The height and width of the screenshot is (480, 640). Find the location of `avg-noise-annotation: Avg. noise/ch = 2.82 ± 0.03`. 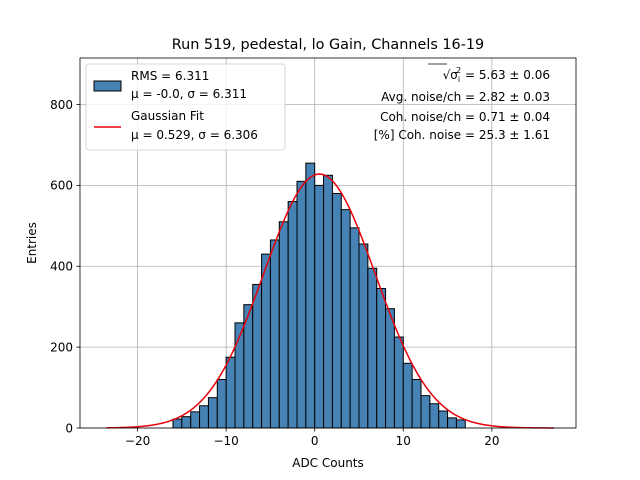

avg-noise-annotation: Avg. noise/ch = 2.82 ± 0.03 is located at coordinates (465, 97).